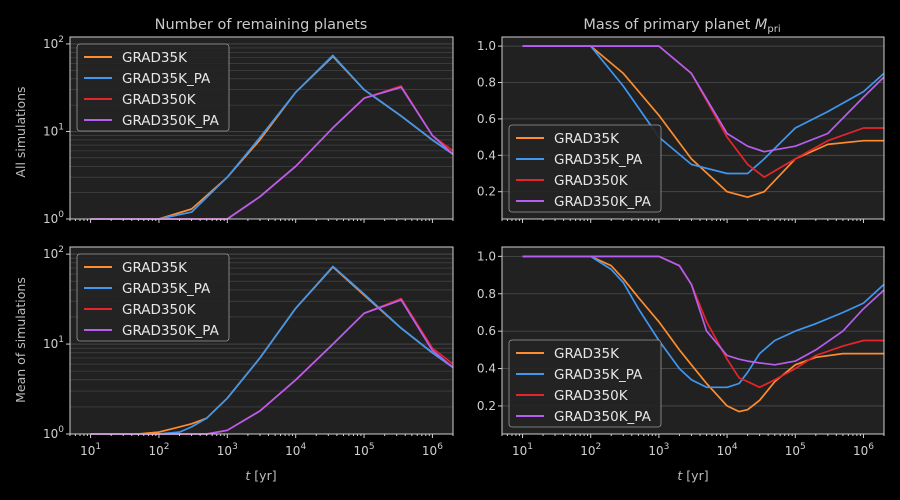 The image size is (900, 500). I want to click on title-mass: Mass of primary planet Mpri, so click(681, 26).